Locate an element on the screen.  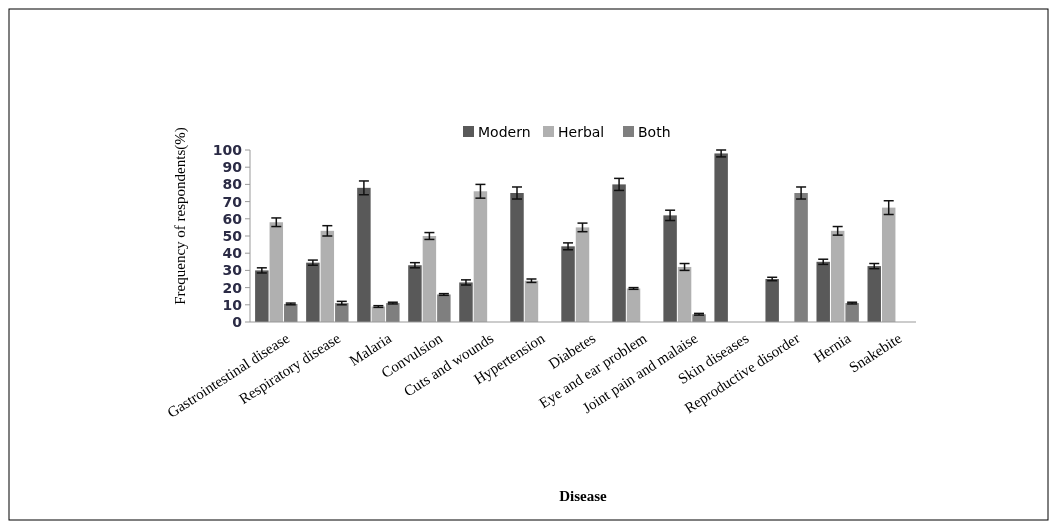
legend-label: Both is located at coordinates (654, 131).